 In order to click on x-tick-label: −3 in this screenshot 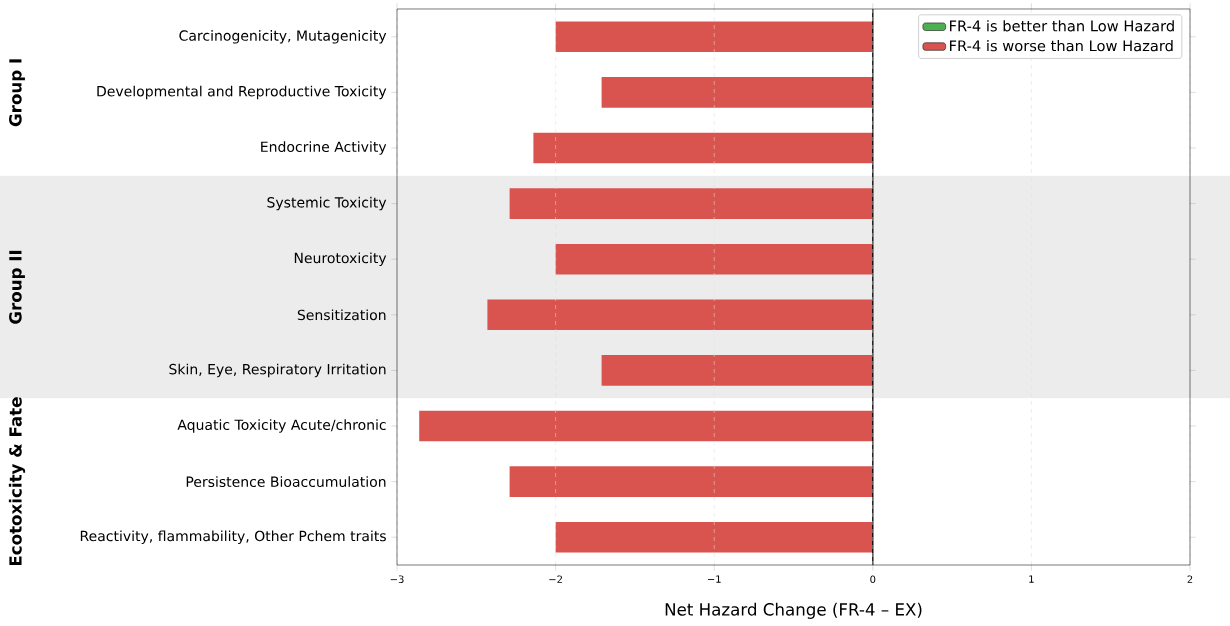, I will do `click(397, 579)`.